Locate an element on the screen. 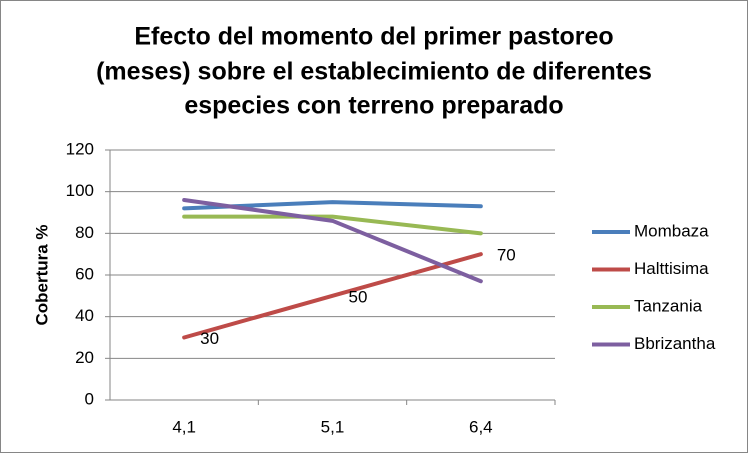 Image resolution: width=748 pixels, height=458 pixels. legend-label: Bbrizantha is located at coordinates (675, 343).